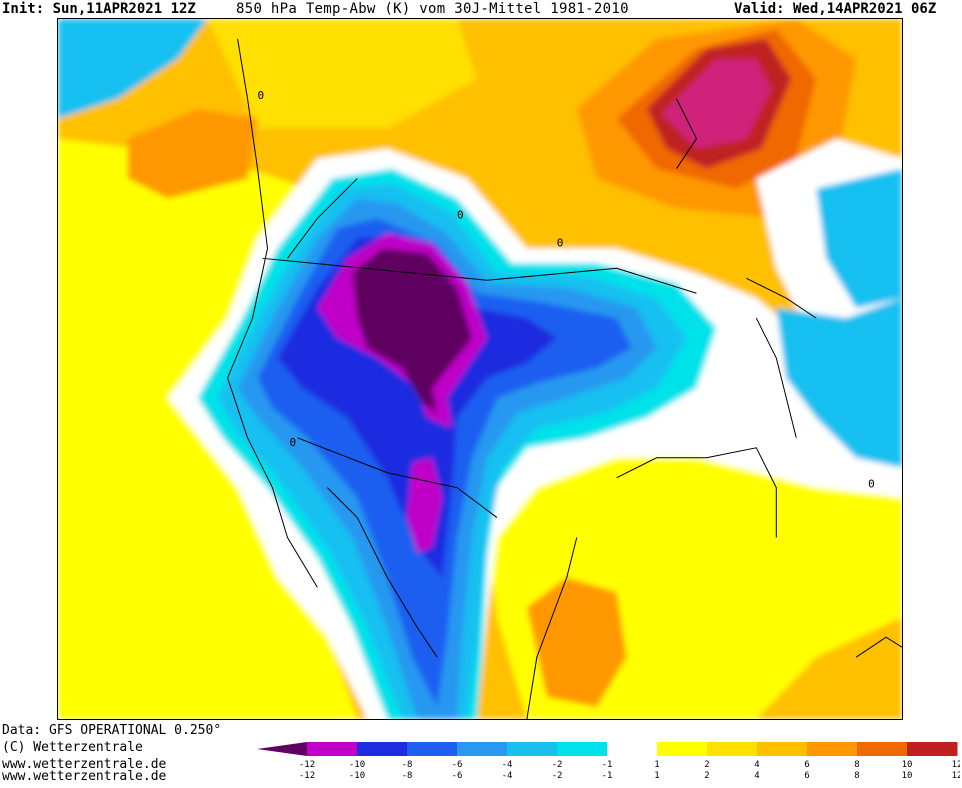 The image size is (962, 788). I want to click on legend-label-top: -8, so click(407, 765).